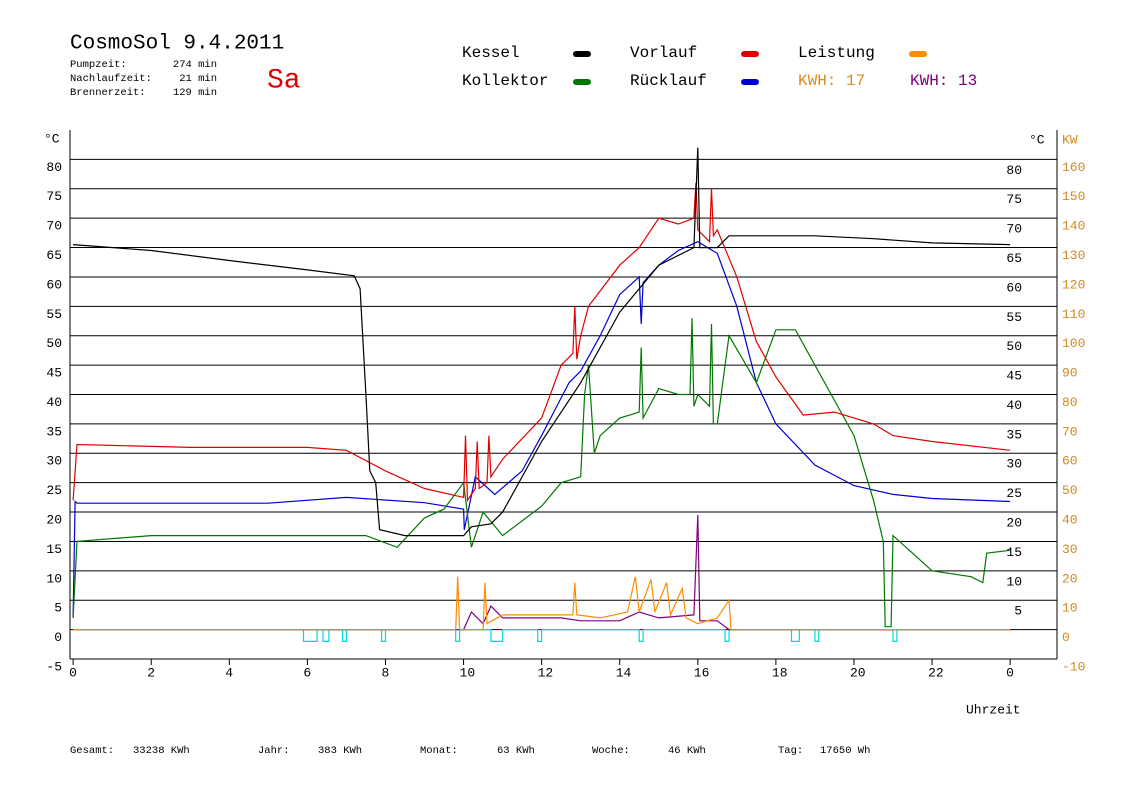 This screenshot has height=812, width=1148. I want to click on total-value: 383 KWh, so click(340, 751).